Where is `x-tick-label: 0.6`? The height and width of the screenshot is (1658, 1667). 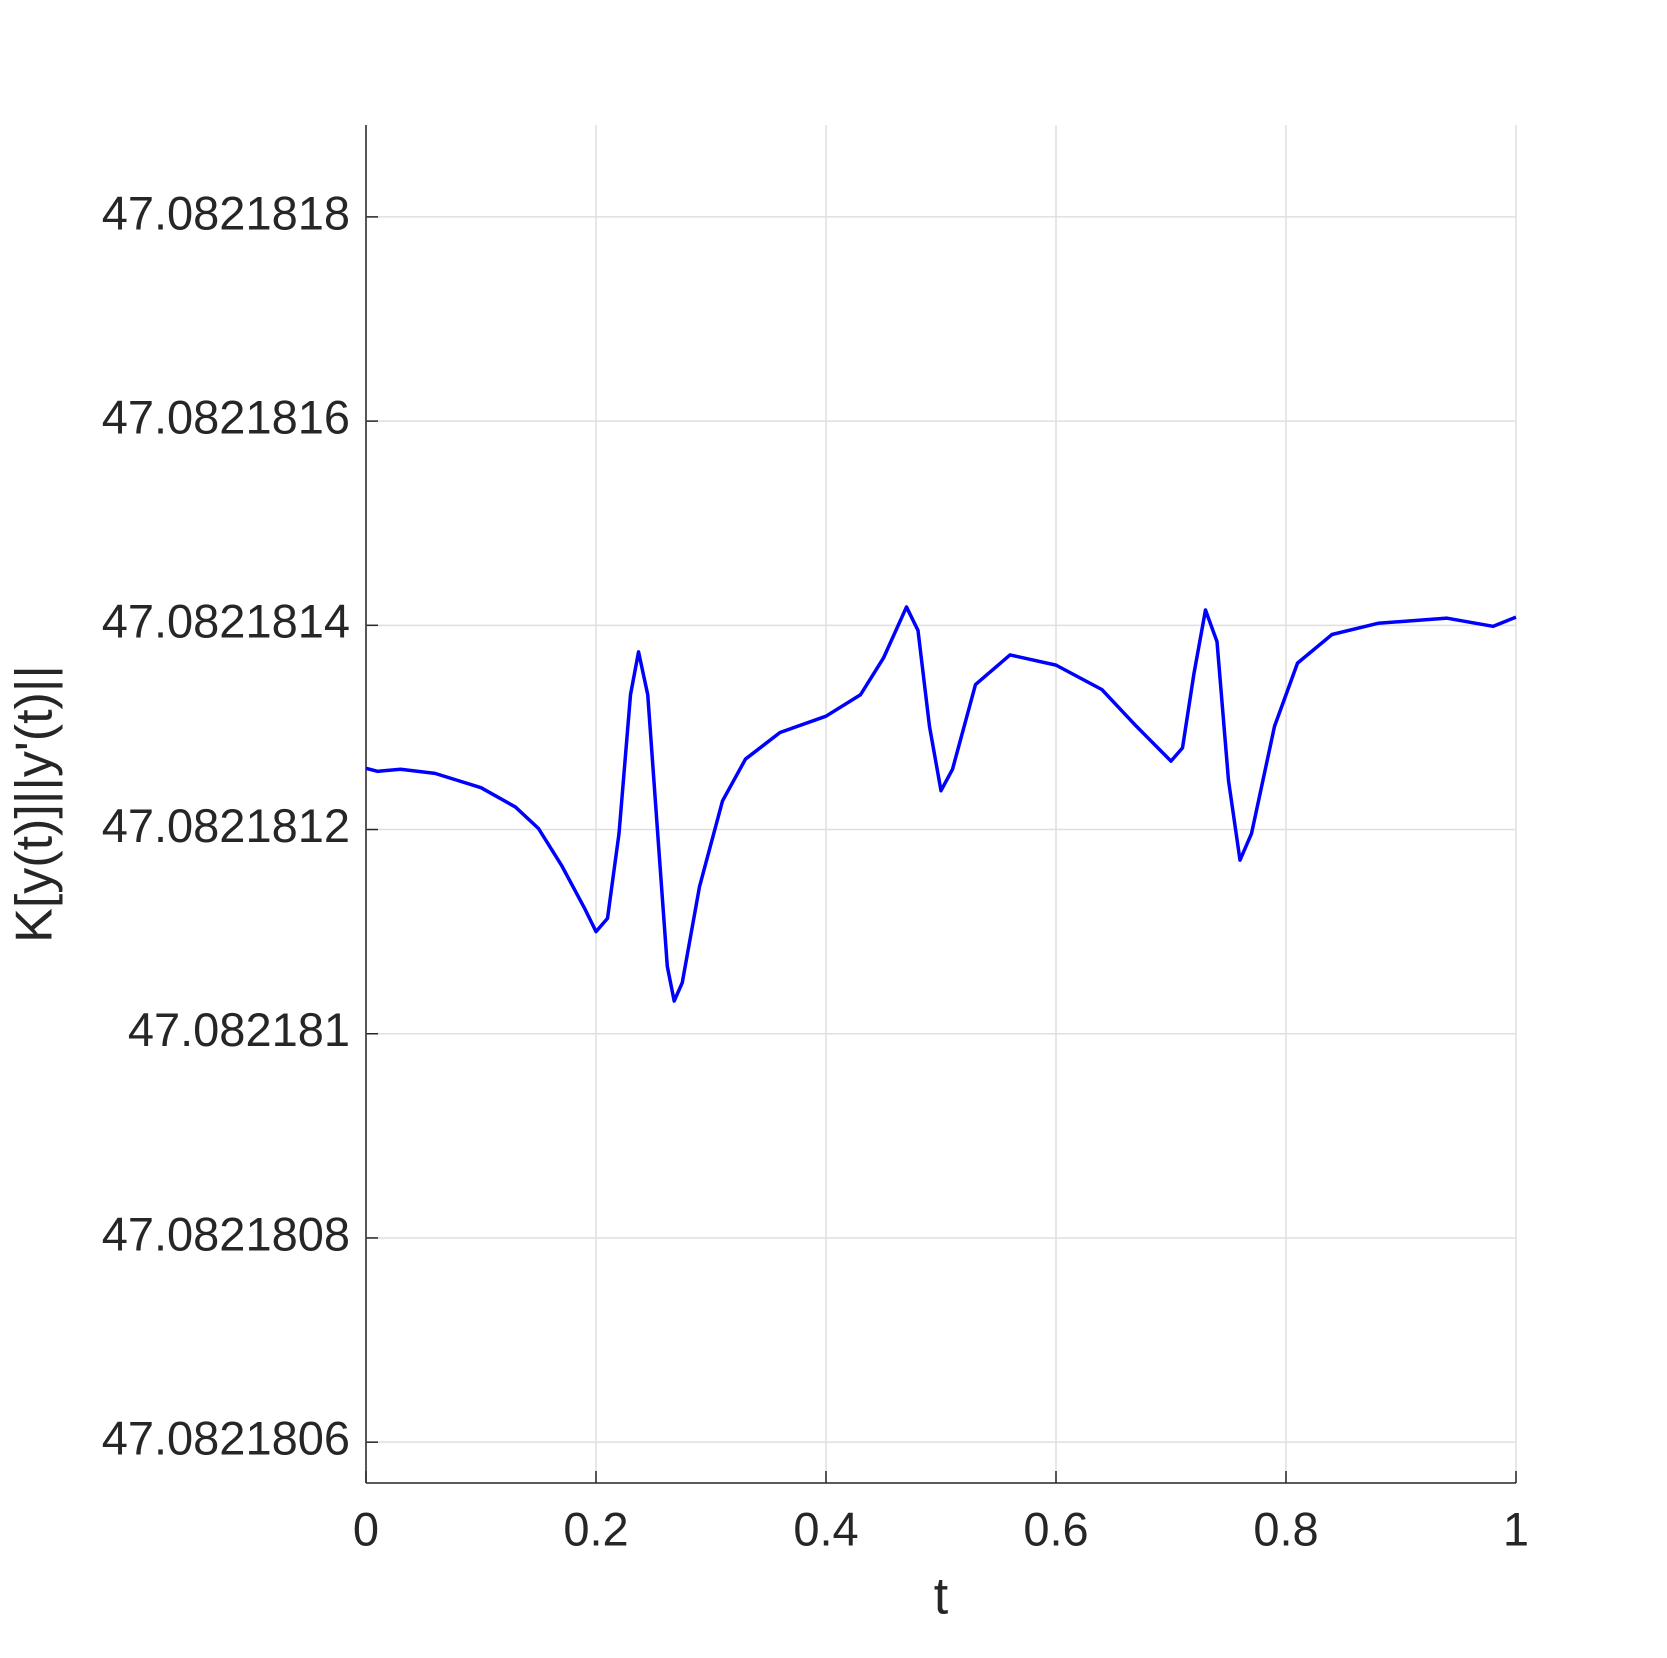 x-tick-label: 0.6 is located at coordinates (1055, 1528).